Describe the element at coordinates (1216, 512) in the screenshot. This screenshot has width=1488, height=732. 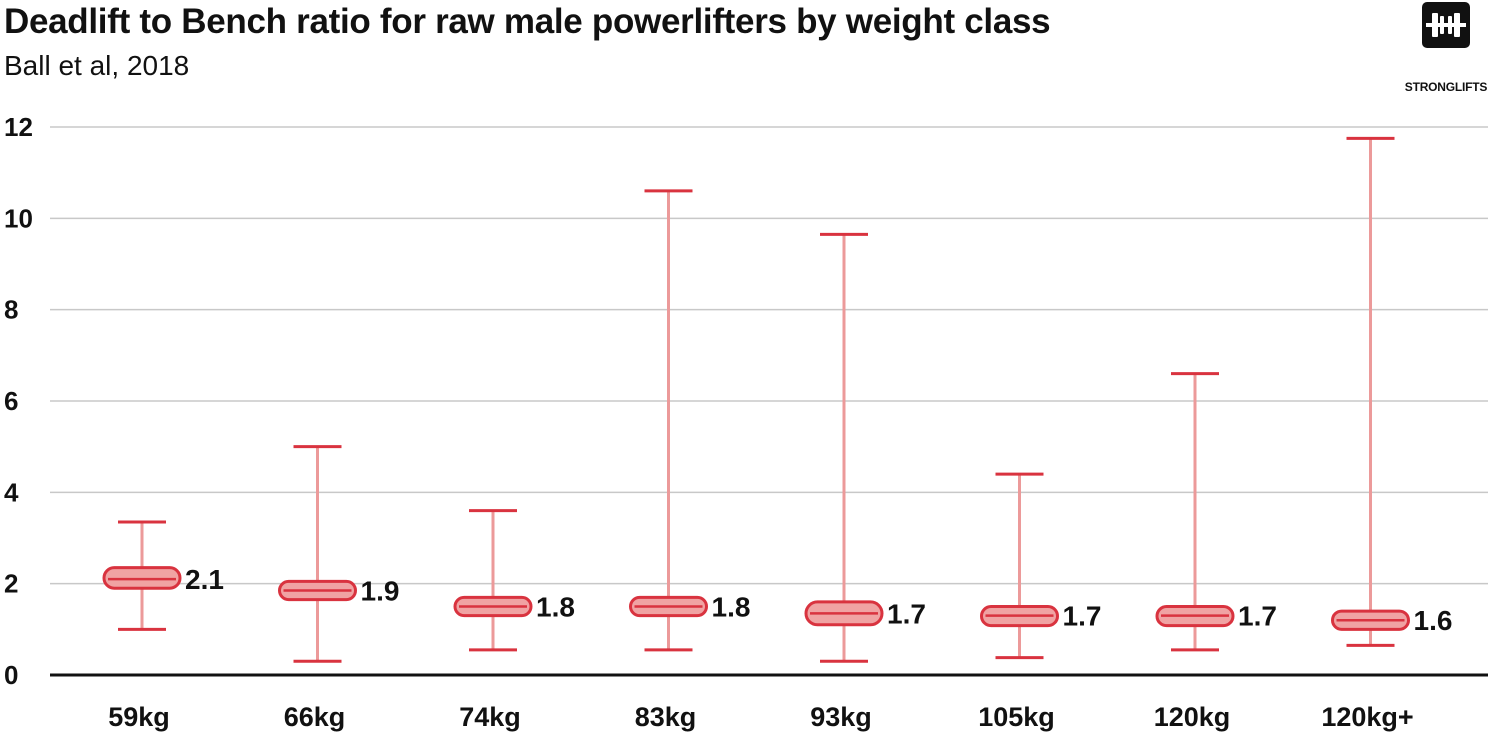
I see `box-plot-120kg: 1.7` at that location.